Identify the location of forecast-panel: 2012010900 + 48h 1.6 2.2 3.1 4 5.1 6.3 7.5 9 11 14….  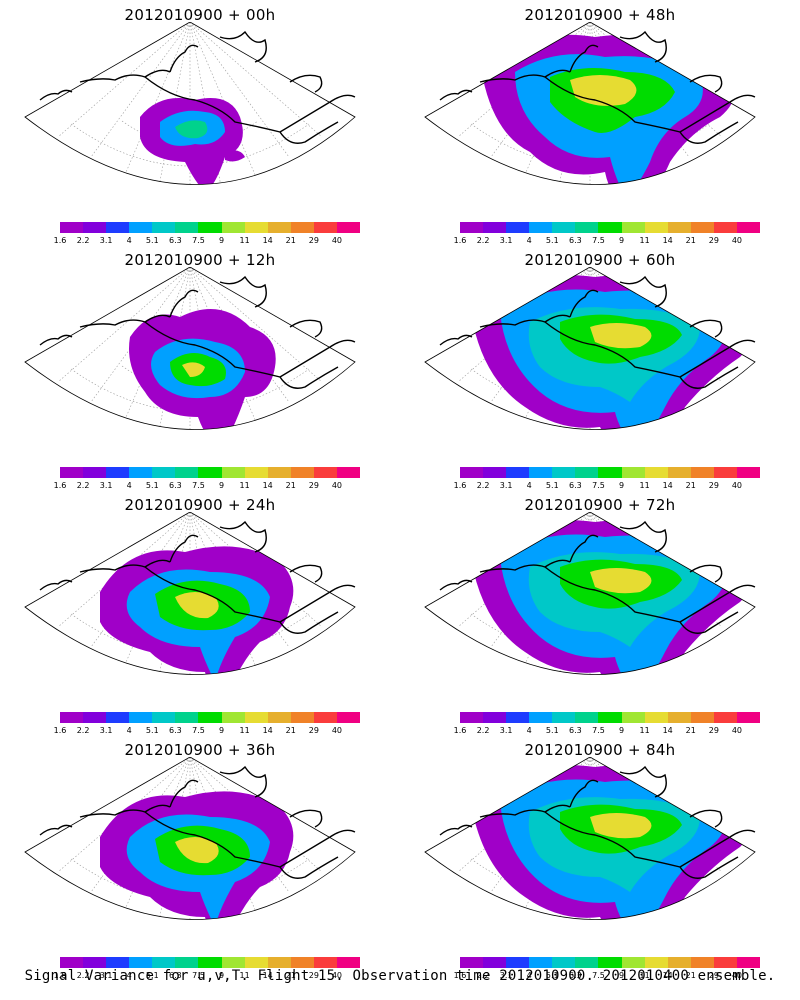
(600, 122).